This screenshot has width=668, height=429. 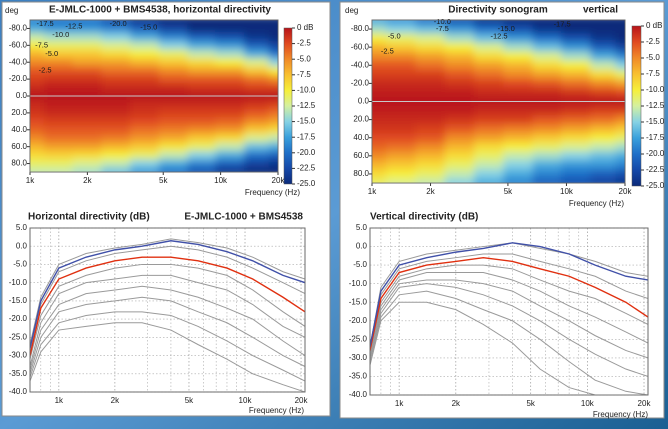 What do you see at coordinates (60, 34) in the screenshot?
I see `contour-label: -10.0` at bounding box center [60, 34].